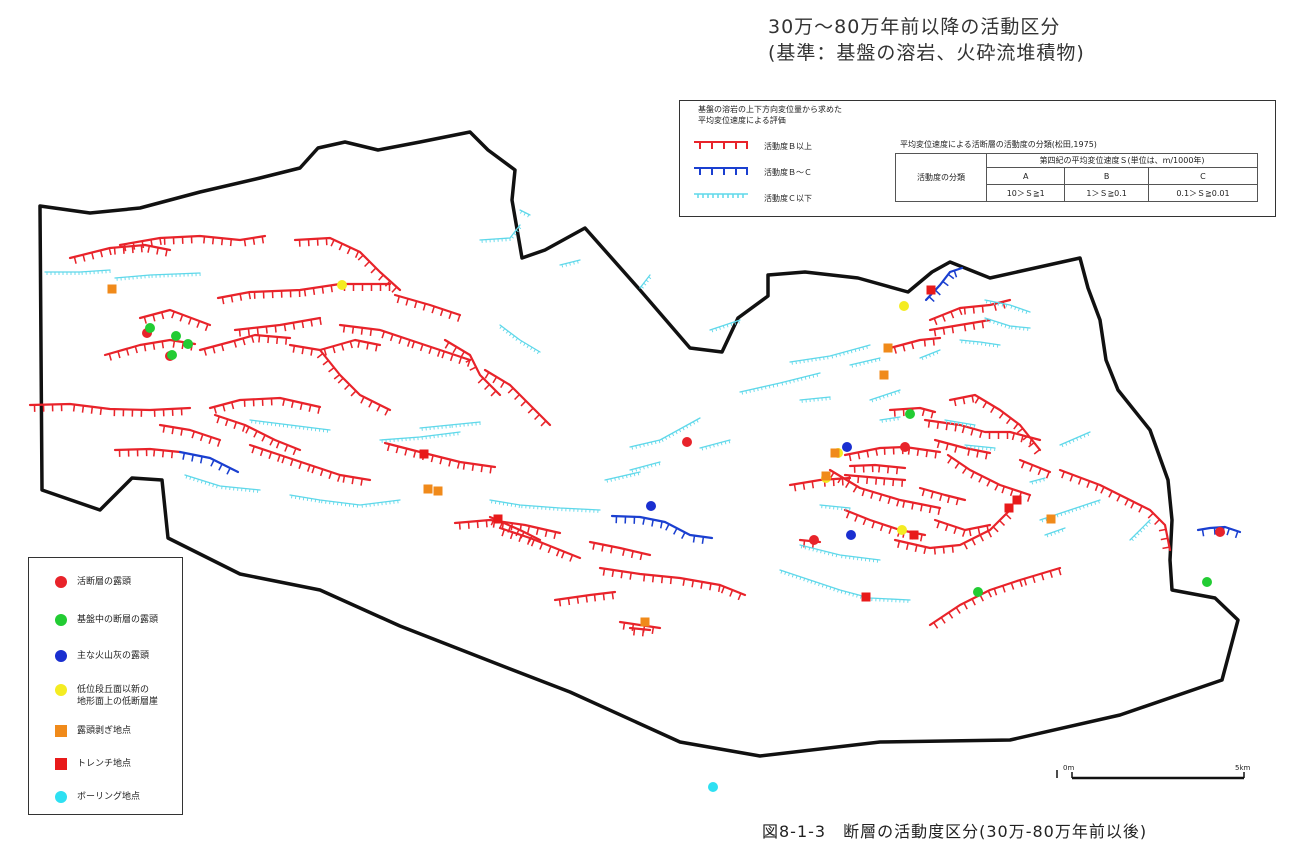 The image size is (1298, 856). Describe the element at coordinates (713, 787) in the screenshot. I see `boring-site-marker` at that location.